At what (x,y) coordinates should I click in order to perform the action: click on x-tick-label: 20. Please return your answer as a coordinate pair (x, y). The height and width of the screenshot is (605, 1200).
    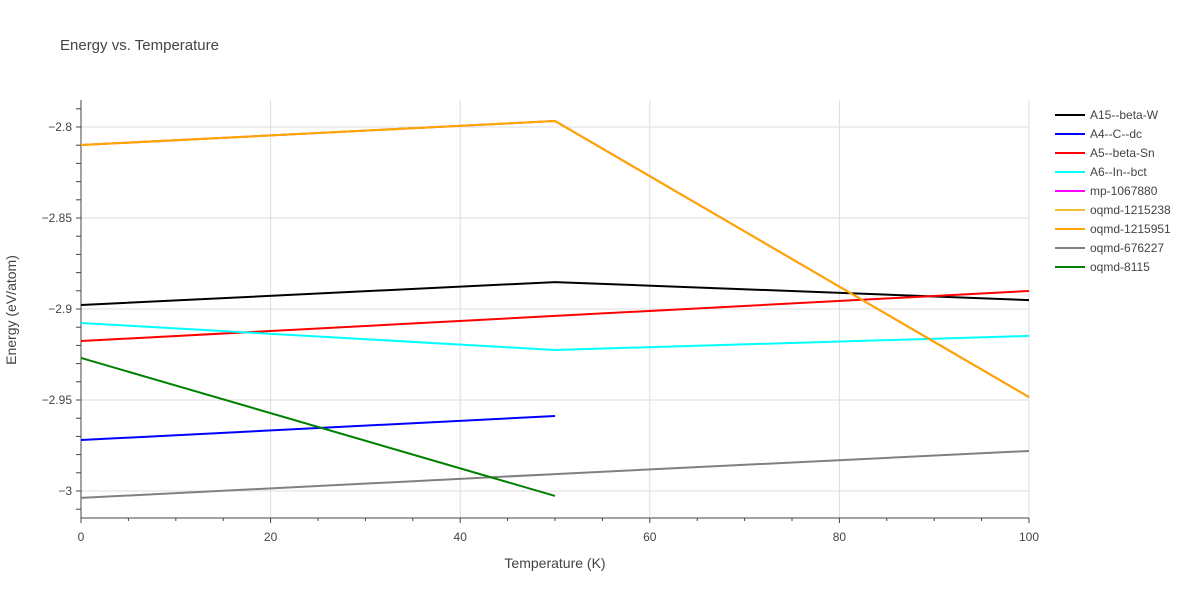
    Looking at the image, I should click on (271, 537).